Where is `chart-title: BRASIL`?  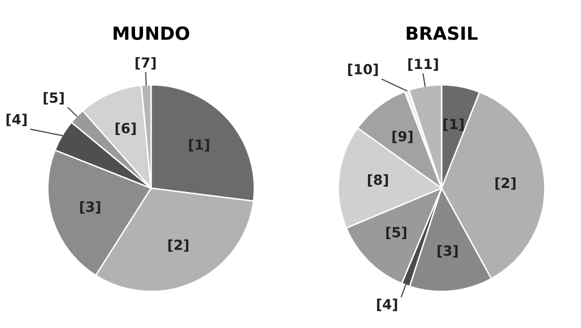
chart-title: BRASIL is located at coordinates (442, 33).